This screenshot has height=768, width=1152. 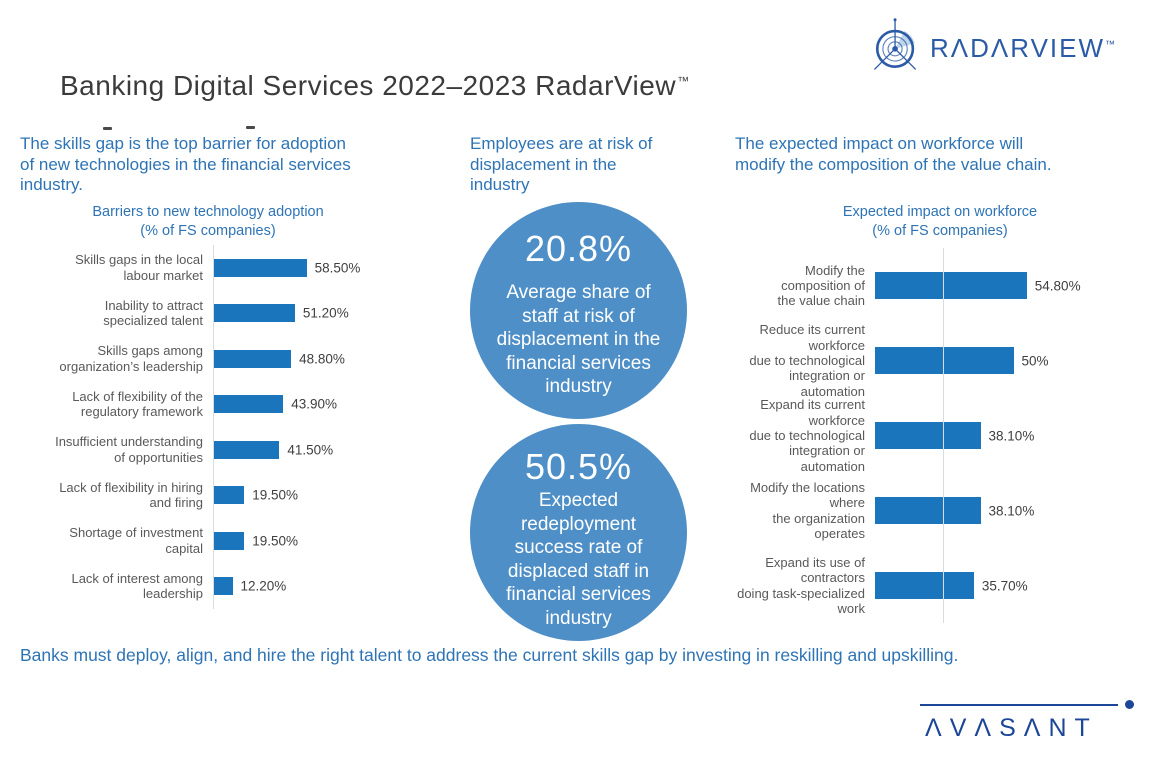 I want to click on kpi-value: 50.5%, so click(x=578, y=466).